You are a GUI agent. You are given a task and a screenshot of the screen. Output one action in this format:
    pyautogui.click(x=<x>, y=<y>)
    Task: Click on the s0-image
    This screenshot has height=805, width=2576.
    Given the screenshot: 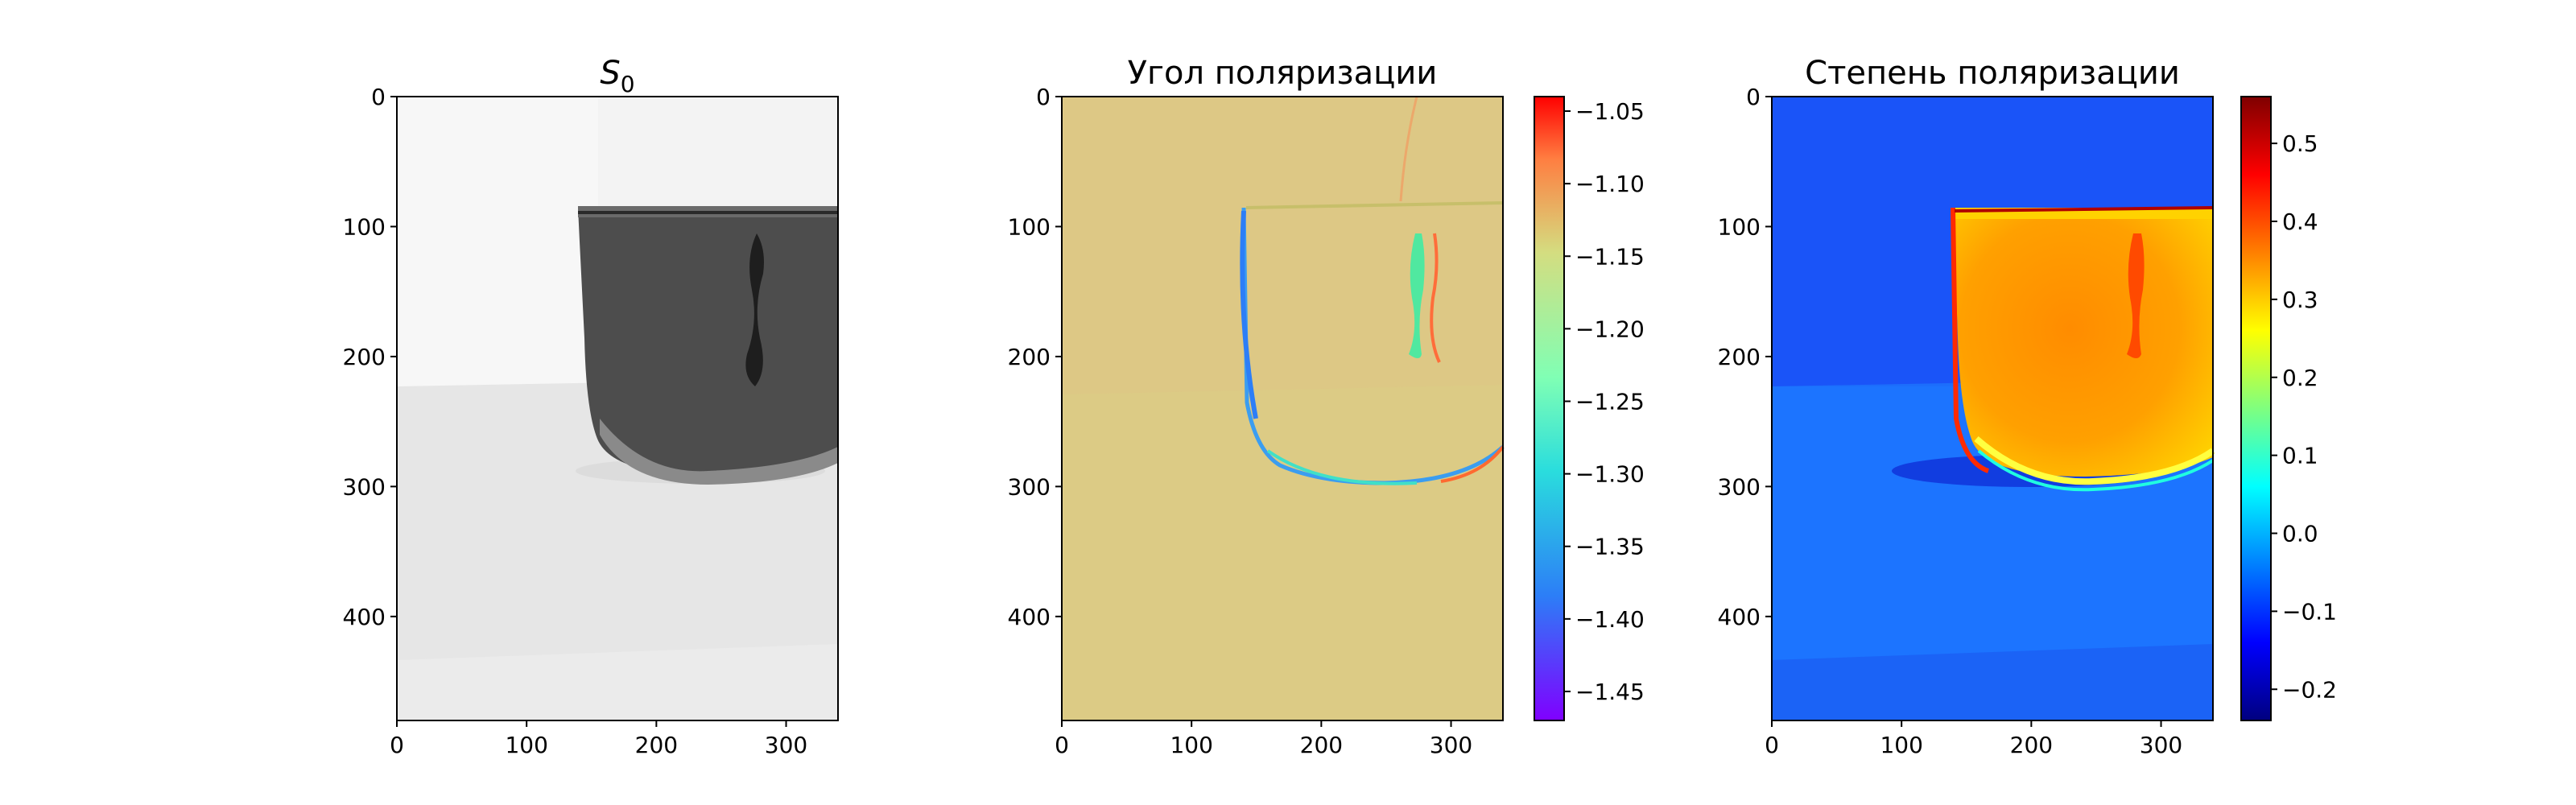 What is the action you would take?
    pyautogui.click(x=617, y=408)
    